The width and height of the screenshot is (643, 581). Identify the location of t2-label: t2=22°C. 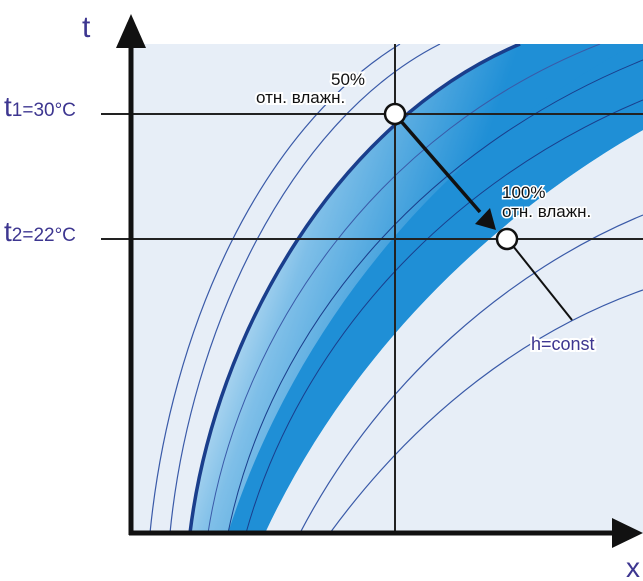
(40, 231).